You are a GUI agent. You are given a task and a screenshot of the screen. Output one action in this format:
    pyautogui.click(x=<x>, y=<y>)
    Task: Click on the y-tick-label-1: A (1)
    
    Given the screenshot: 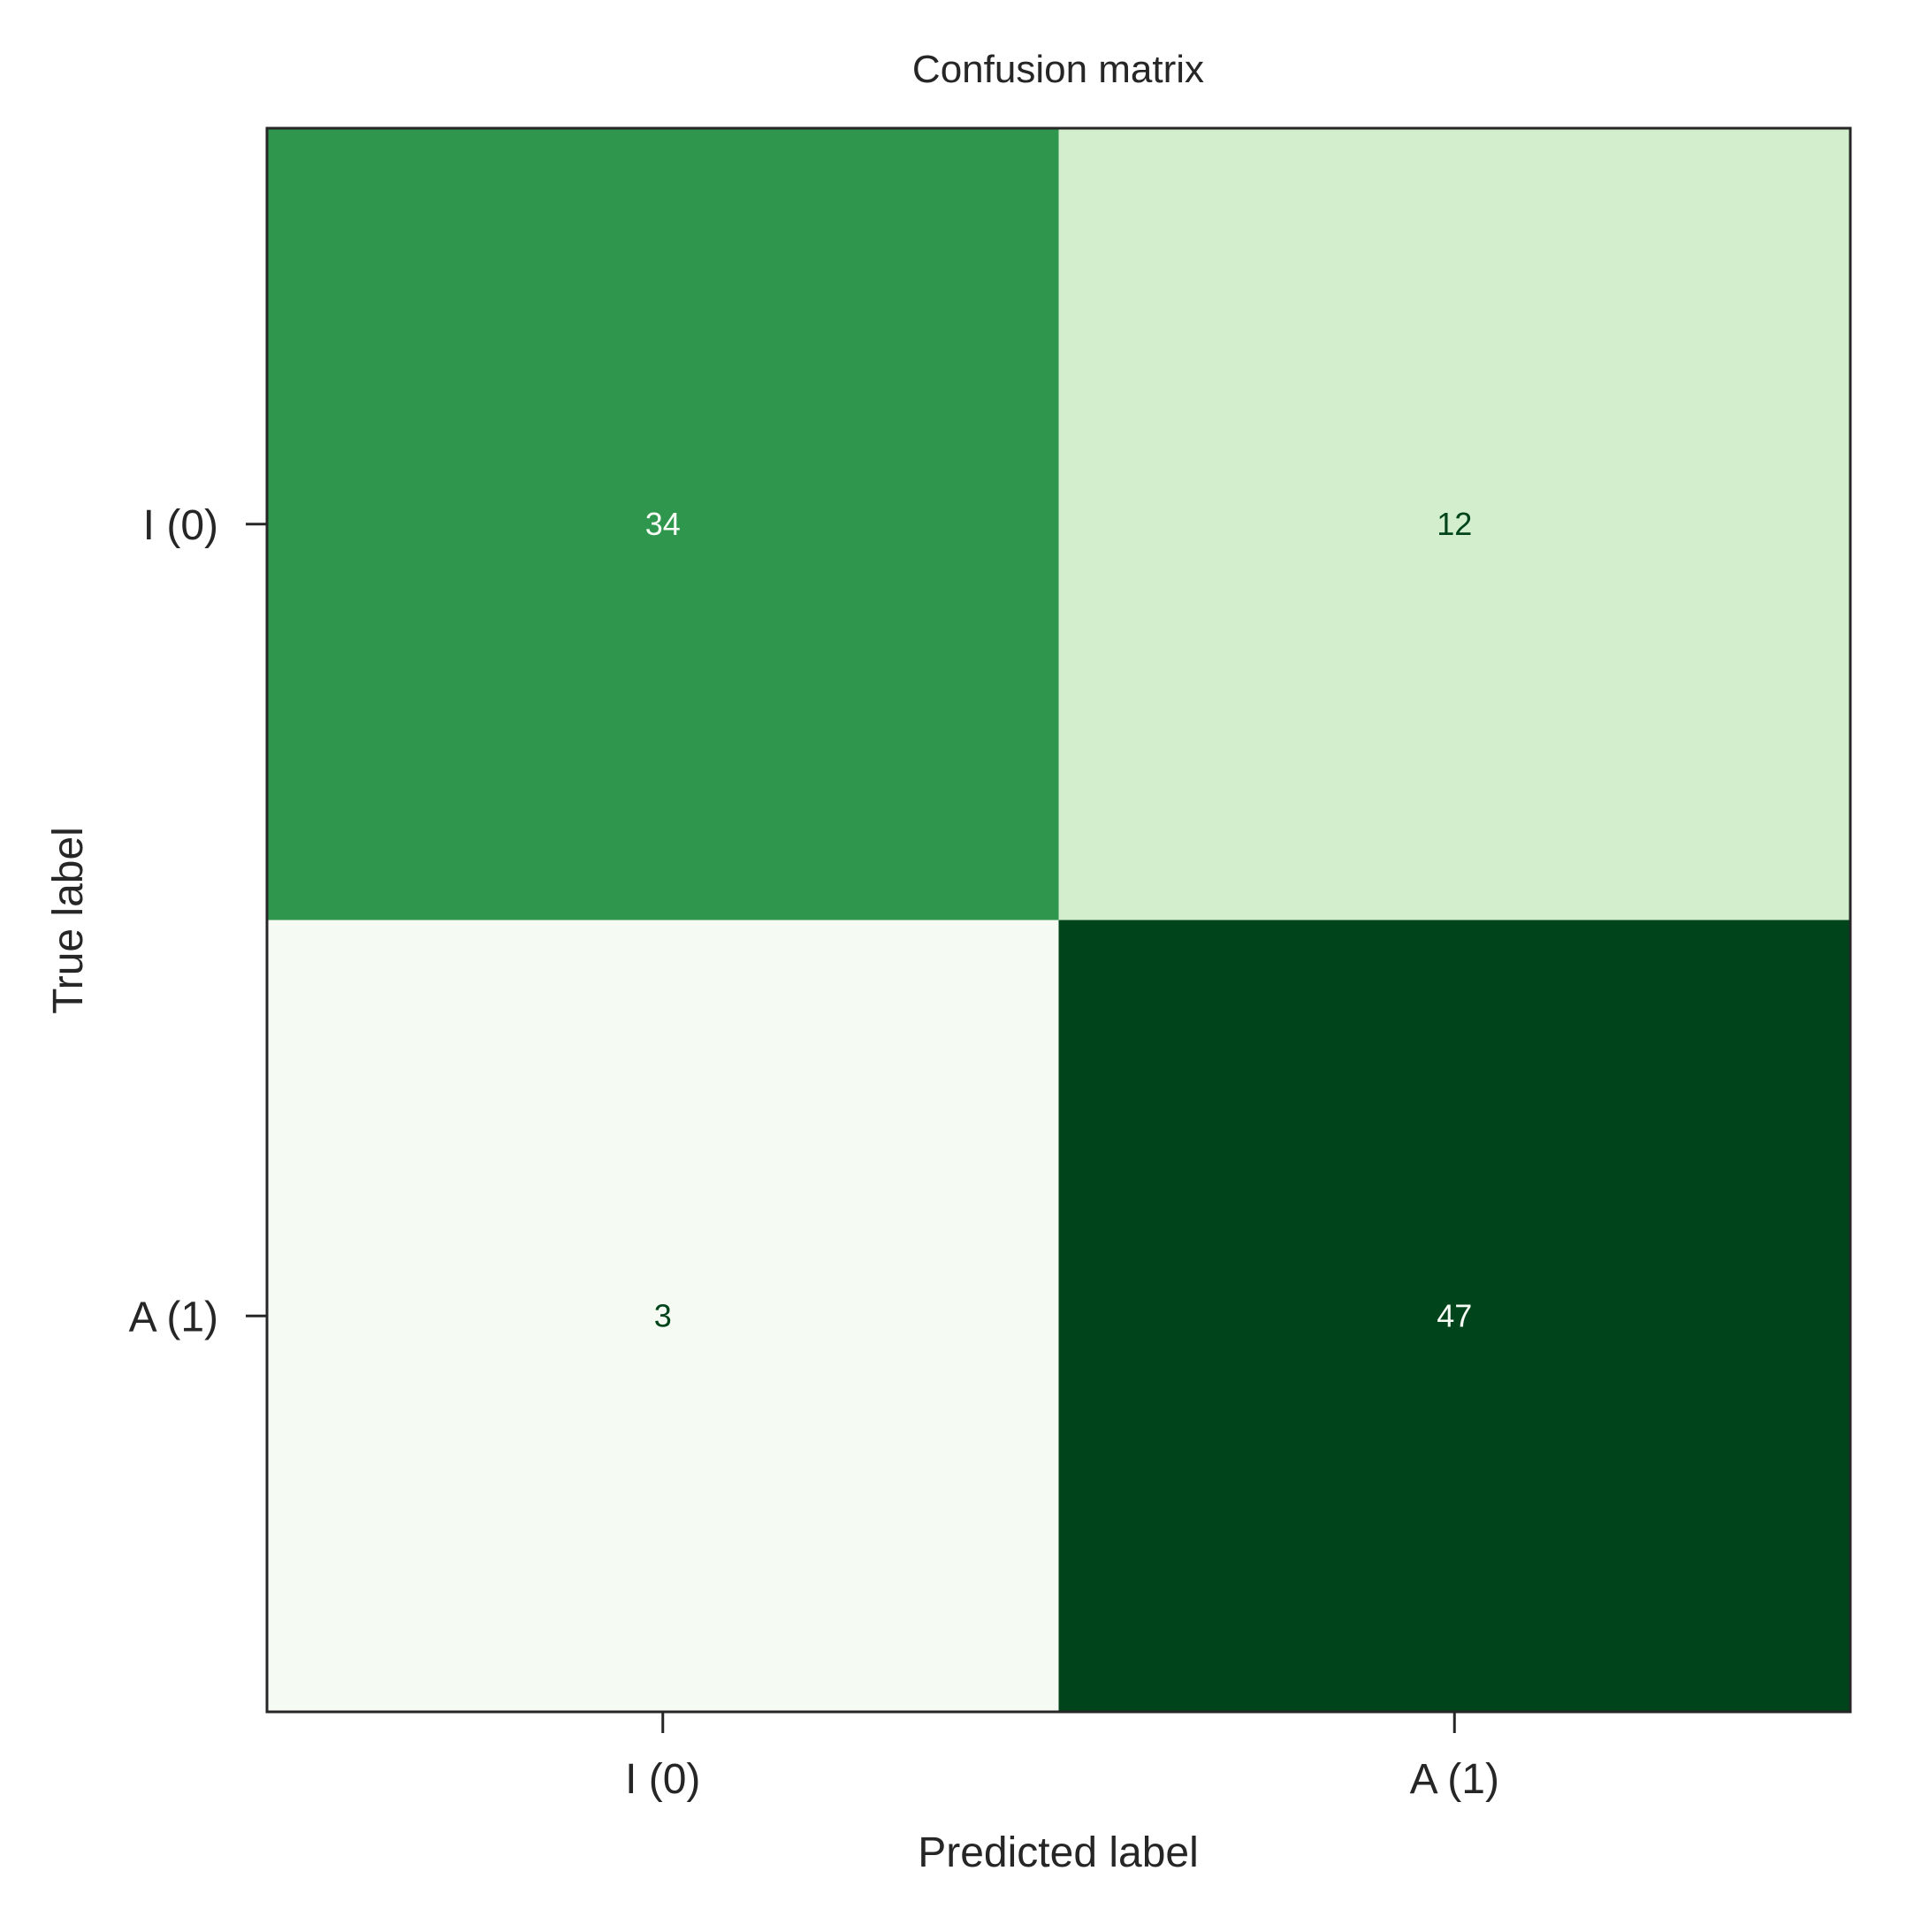 What is the action you would take?
    pyautogui.click(x=174, y=1317)
    